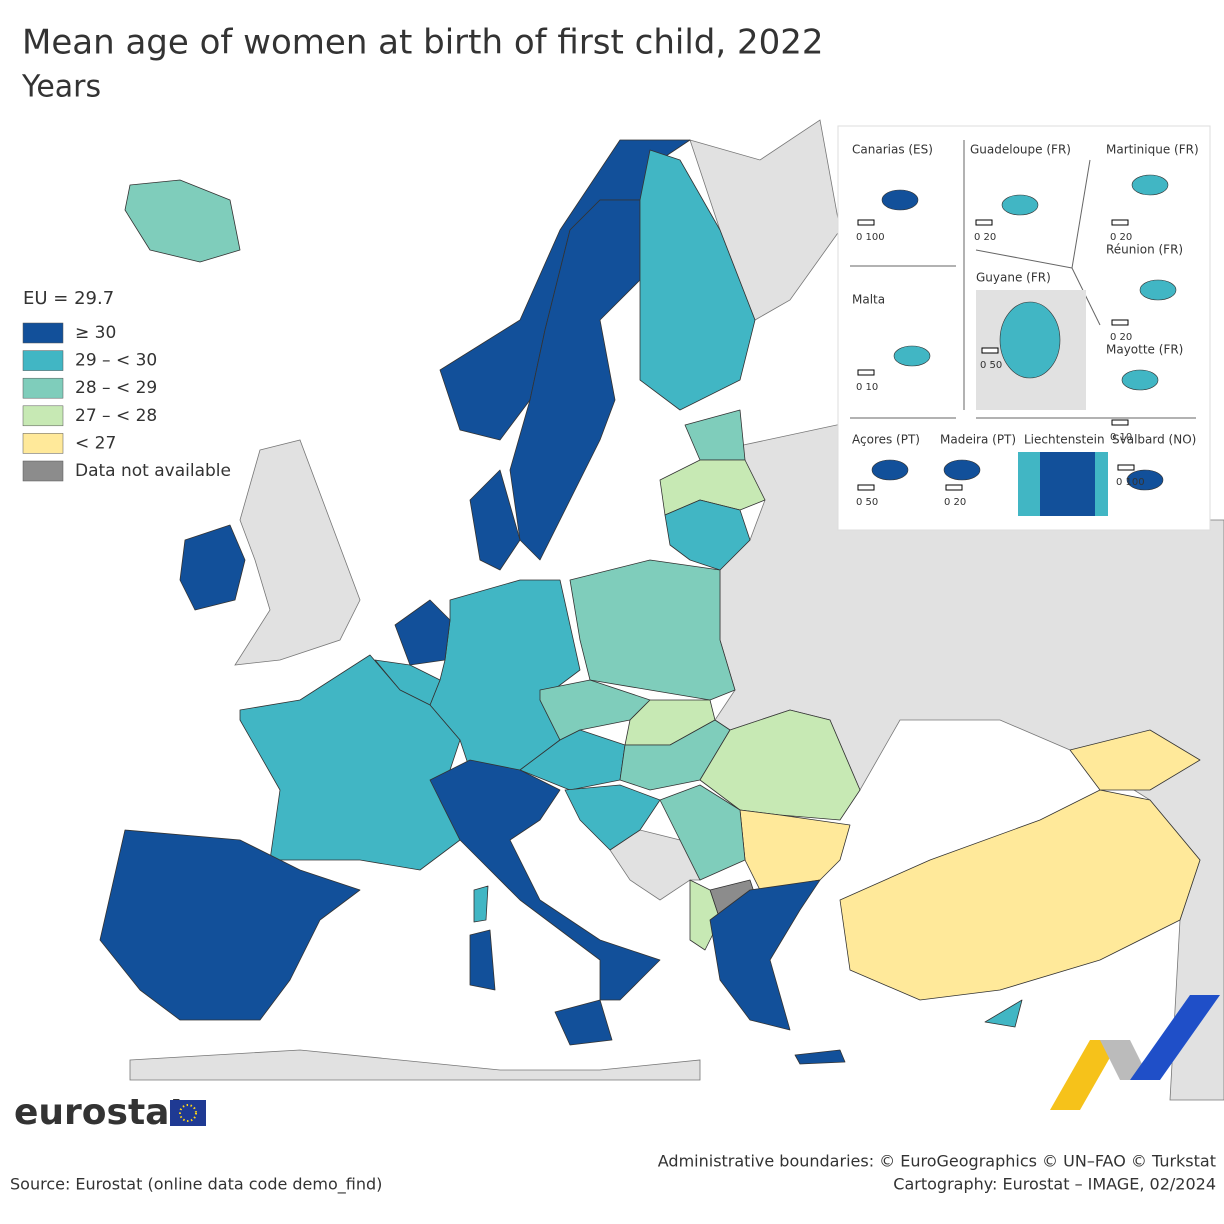  Describe the element at coordinates (68, 298) in the screenshot. I see `legend-title: EU = 29.7` at that location.